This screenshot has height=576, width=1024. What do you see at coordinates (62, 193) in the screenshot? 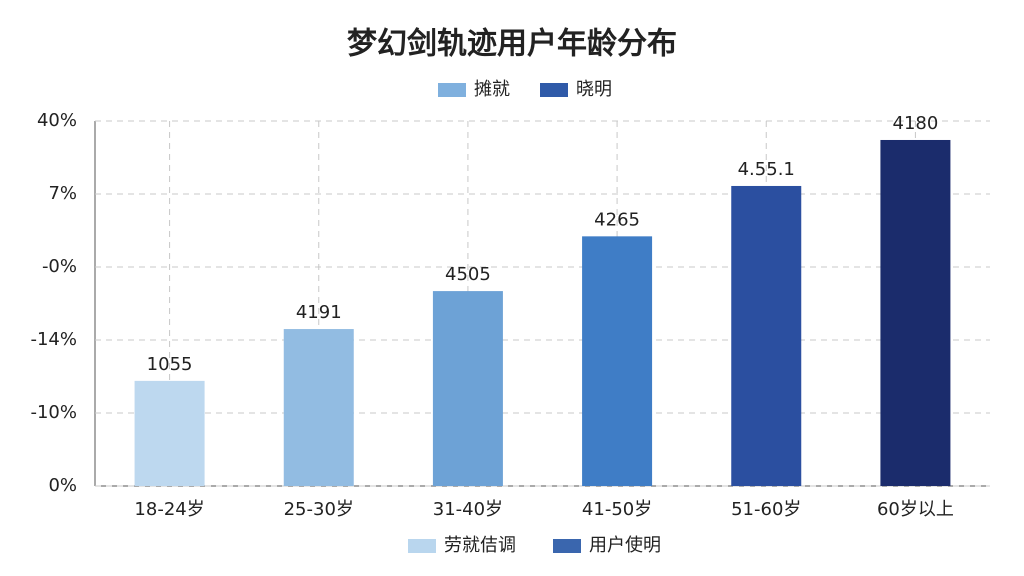
I see `y-tick-label: 7%` at bounding box center [62, 193].